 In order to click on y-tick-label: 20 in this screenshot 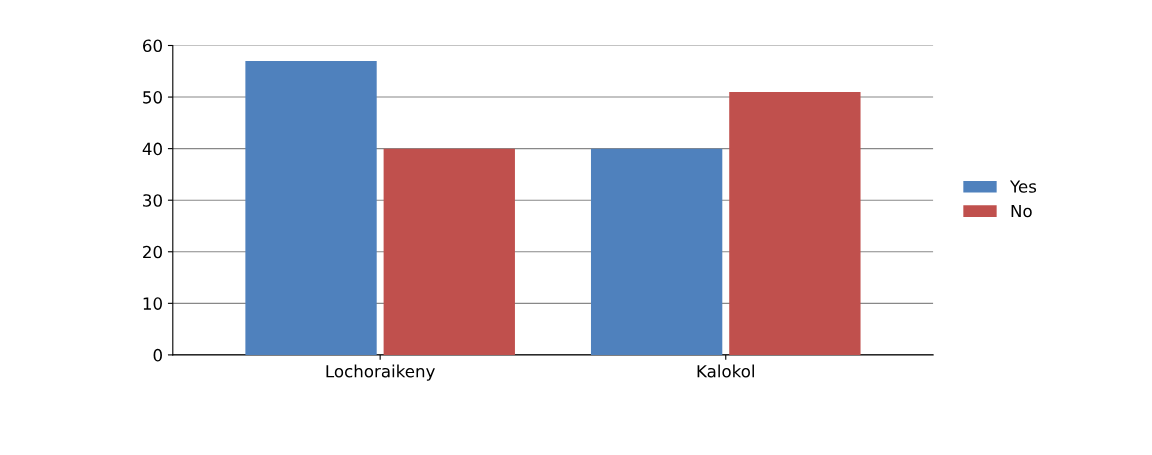, I will do `click(152, 252)`.